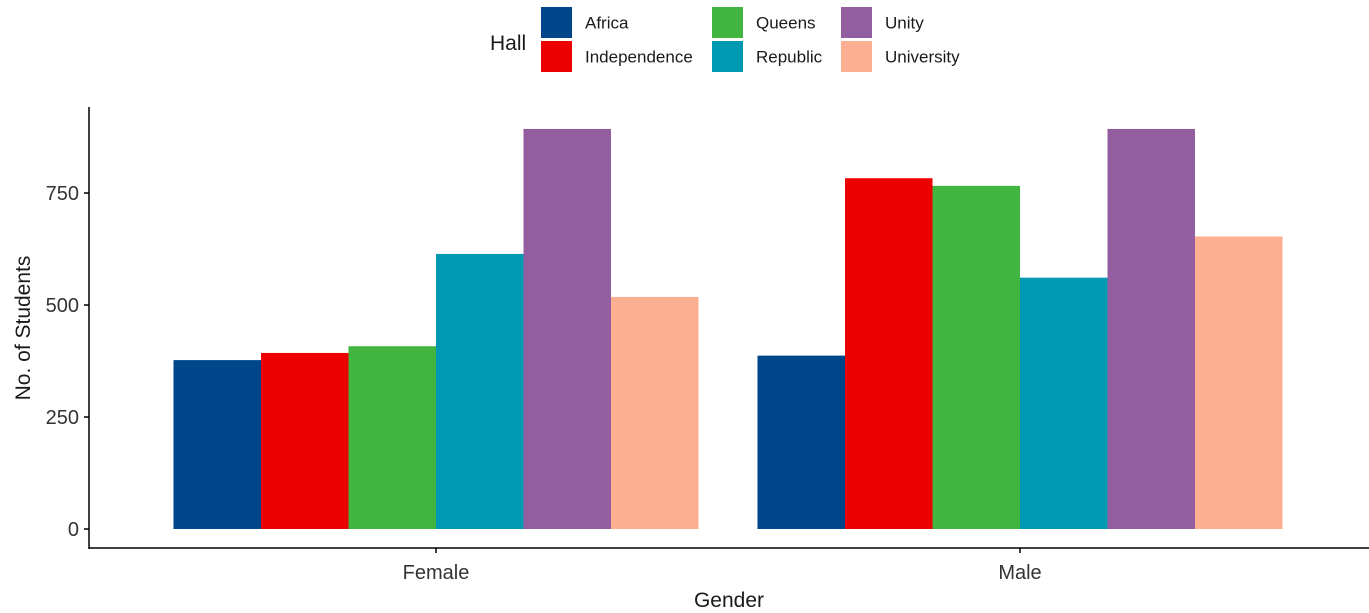 The width and height of the screenshot is (1369, 613). Describe the element at coordinates (727, 22) in the screenshot. I see `legend-swatch-queens` at that location.